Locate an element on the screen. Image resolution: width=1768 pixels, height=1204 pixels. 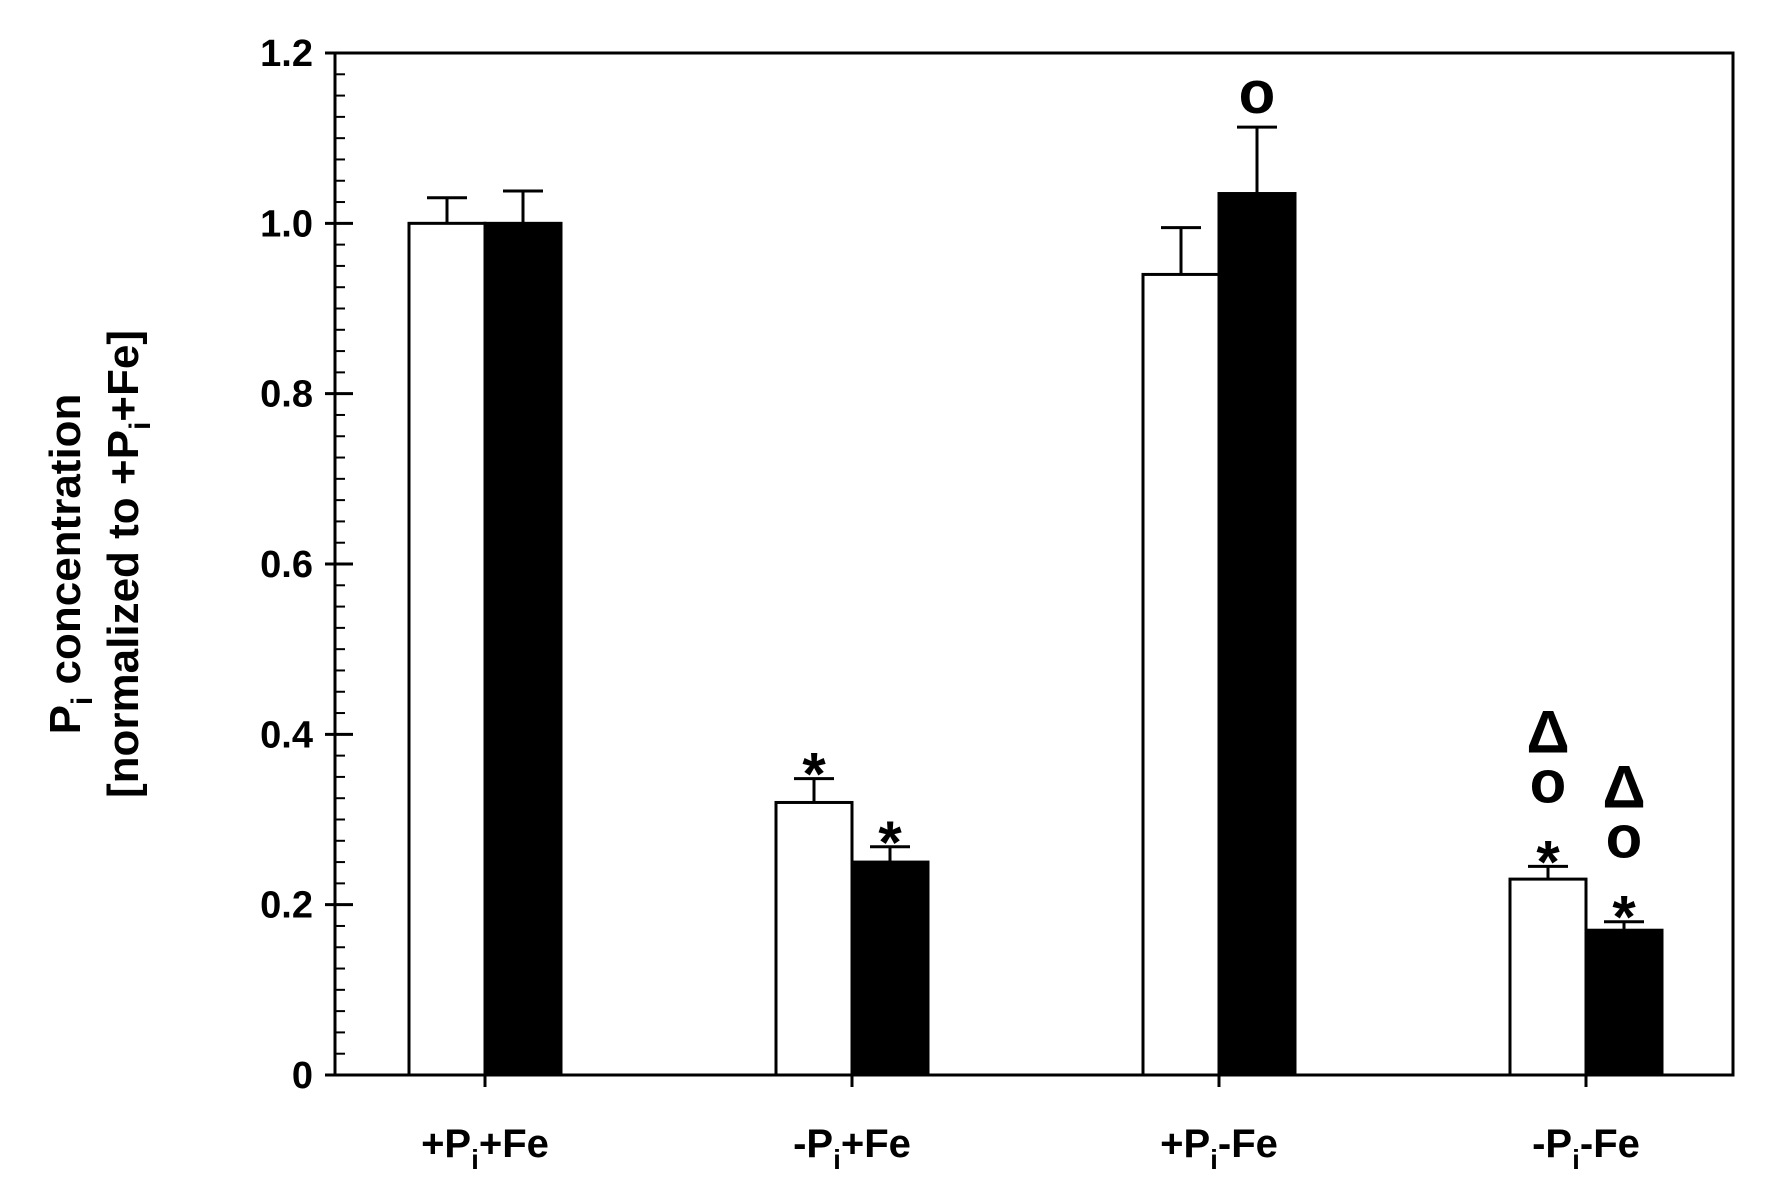
y-tick-label: 0.6 is located at coordinates (286, 565).